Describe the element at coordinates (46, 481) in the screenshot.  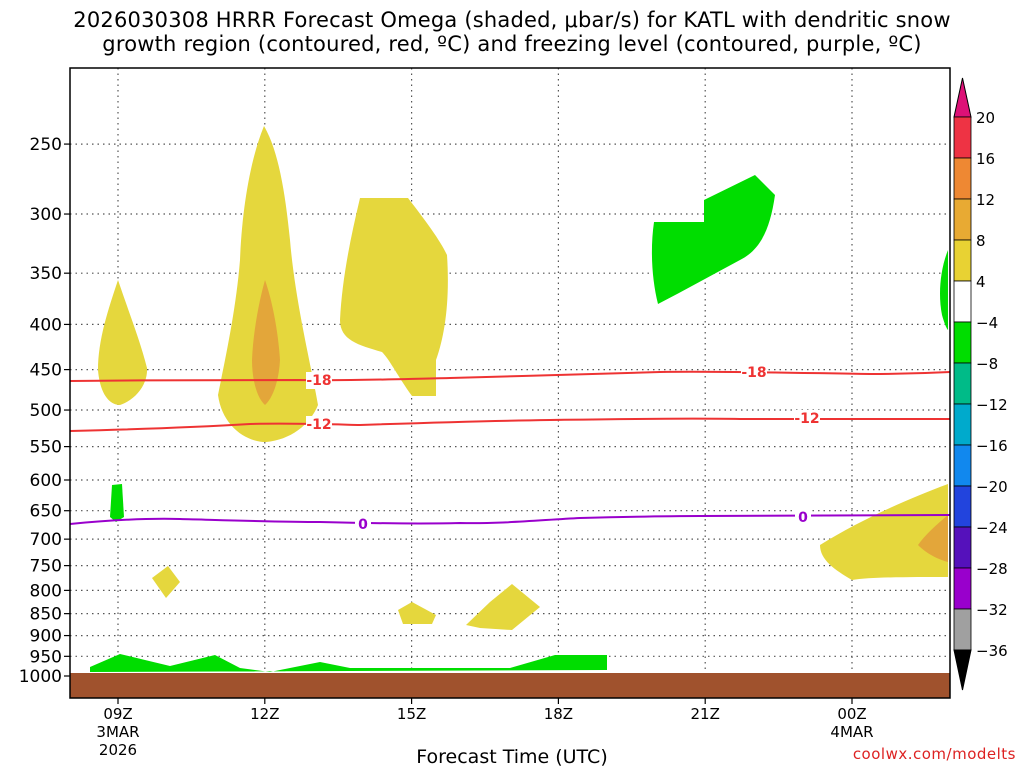
I see `y-tick-label: 600` at that location.